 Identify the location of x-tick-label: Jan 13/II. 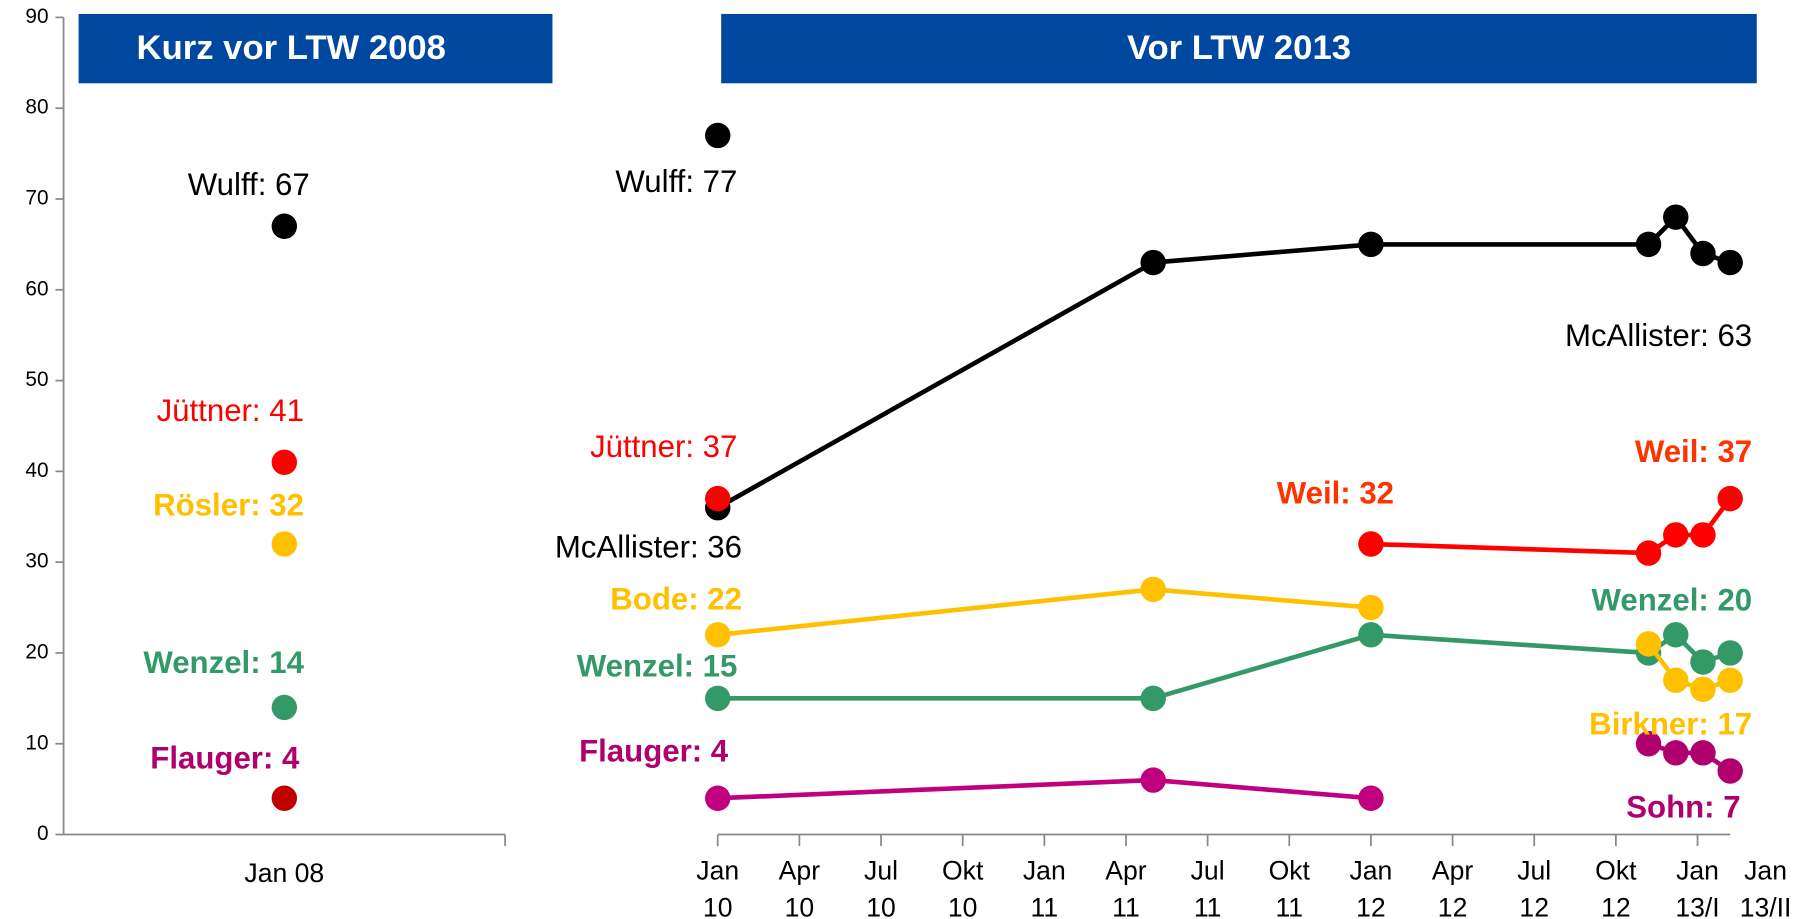
(1766, 887).